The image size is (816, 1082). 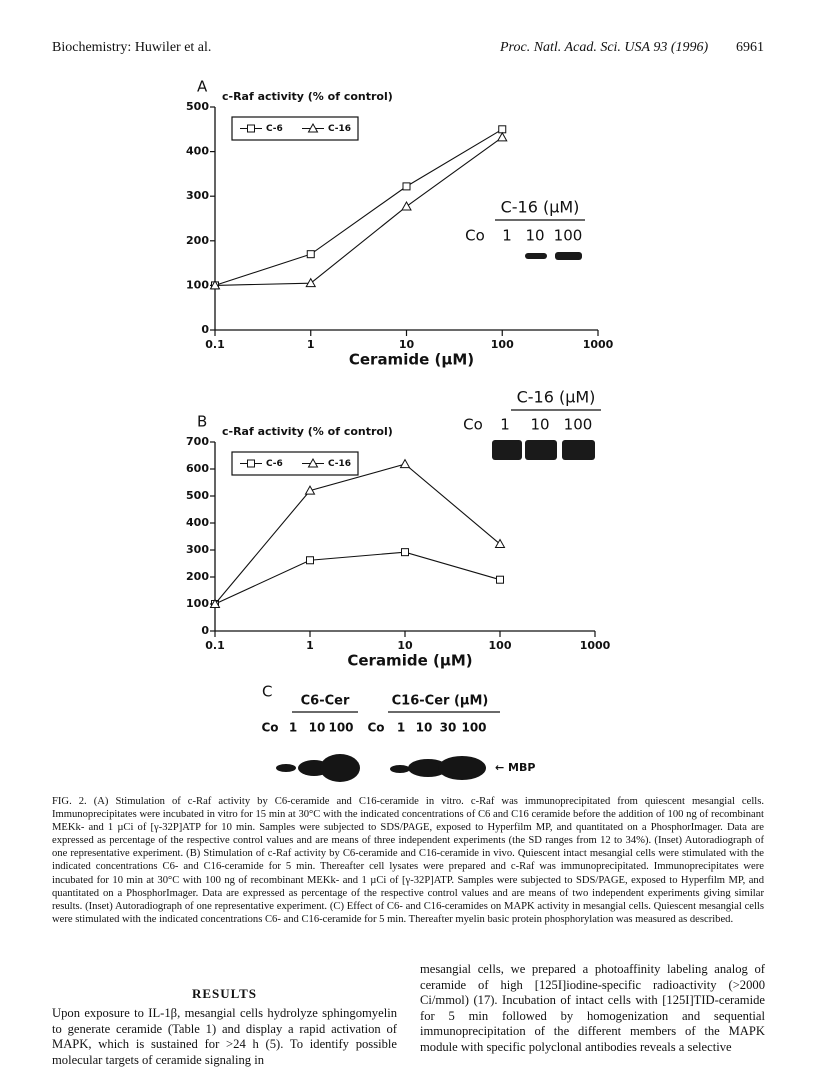 What do you see at coordinates (750, 47) in the screenshot?
I see `page-number: 6961` at bounding box center [750, 47].